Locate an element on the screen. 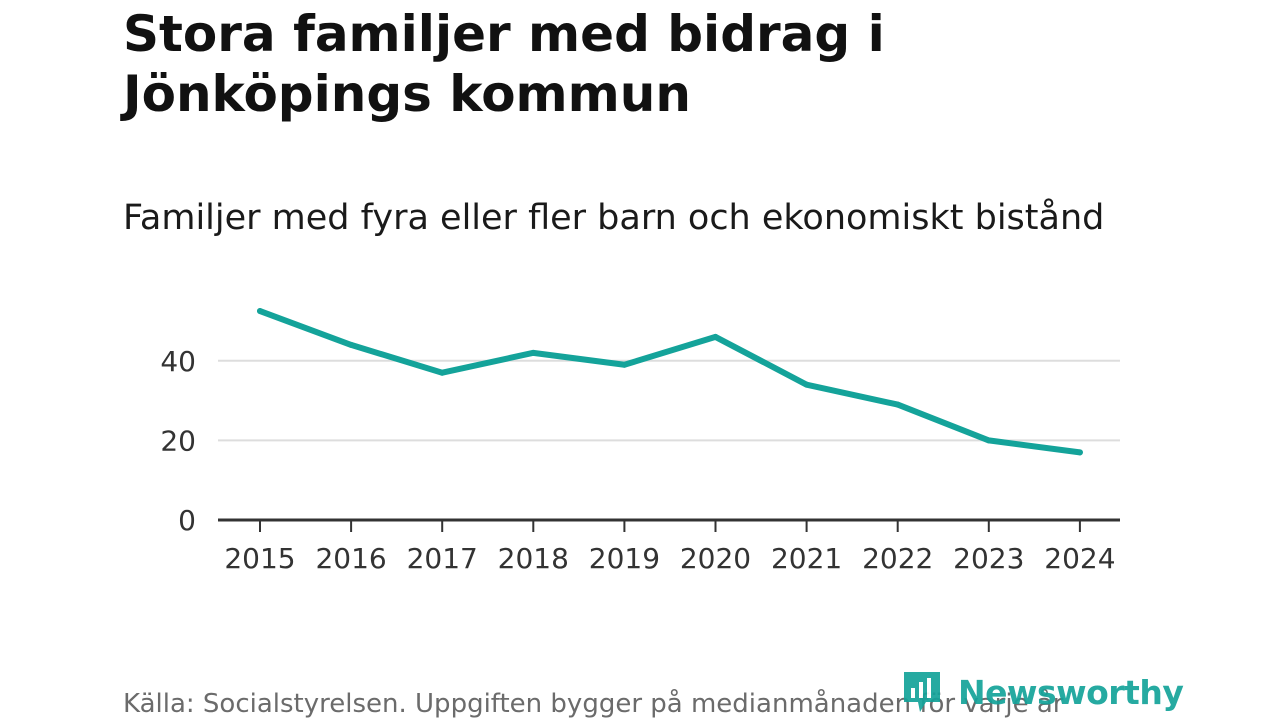 The height and width of the screenshot is (720, 1280). x-axis is located at coordinates (669, 525).